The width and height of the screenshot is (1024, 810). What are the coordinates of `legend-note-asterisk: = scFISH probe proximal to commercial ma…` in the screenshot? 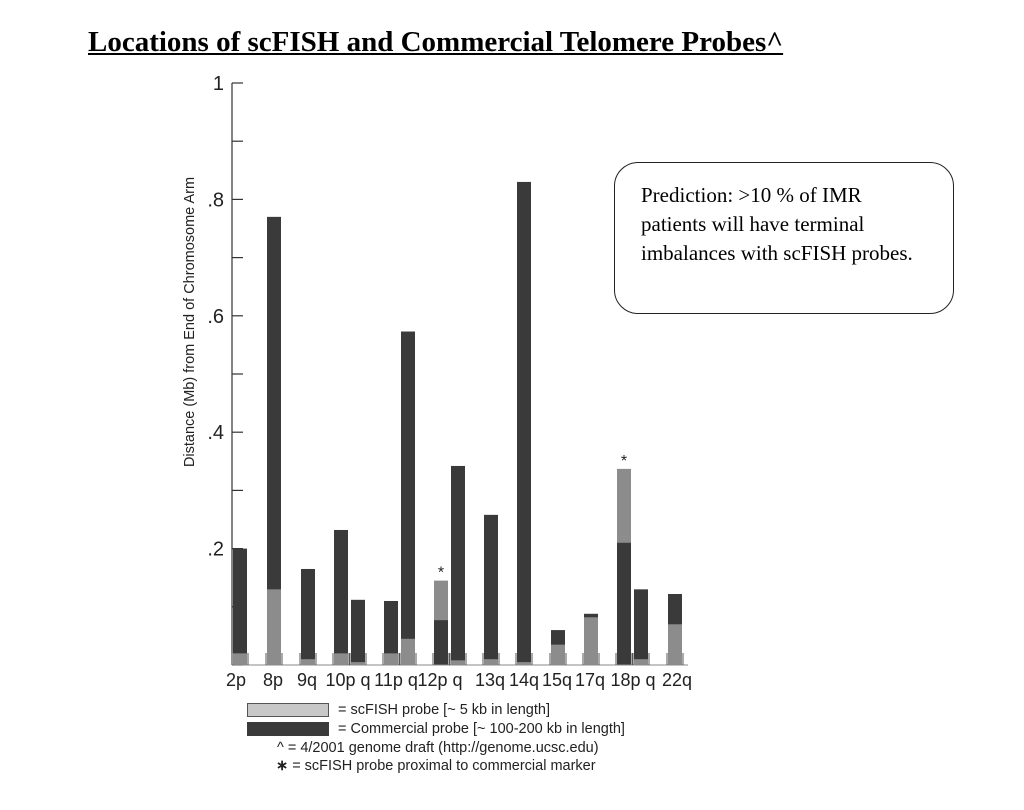 It's located at (444, 766).